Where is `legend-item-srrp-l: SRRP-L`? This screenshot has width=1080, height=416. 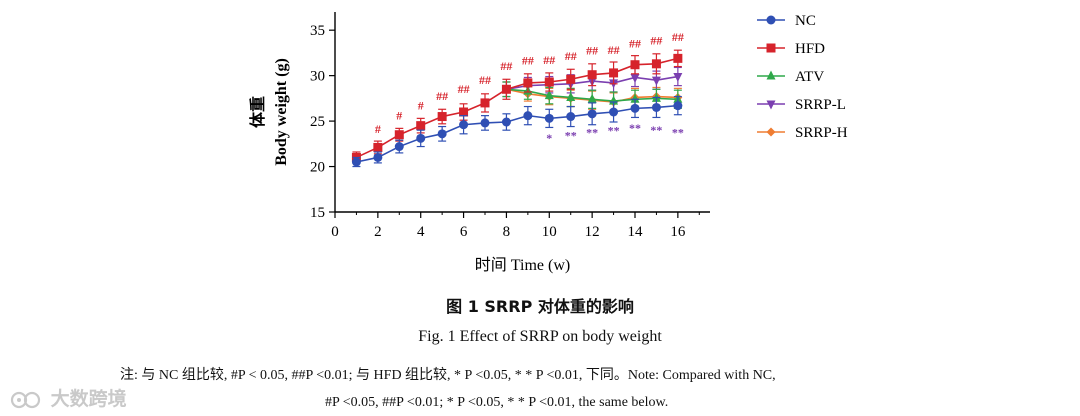
legend-item-srrp-l: SRRP-L is located at coordinates (801, 105).